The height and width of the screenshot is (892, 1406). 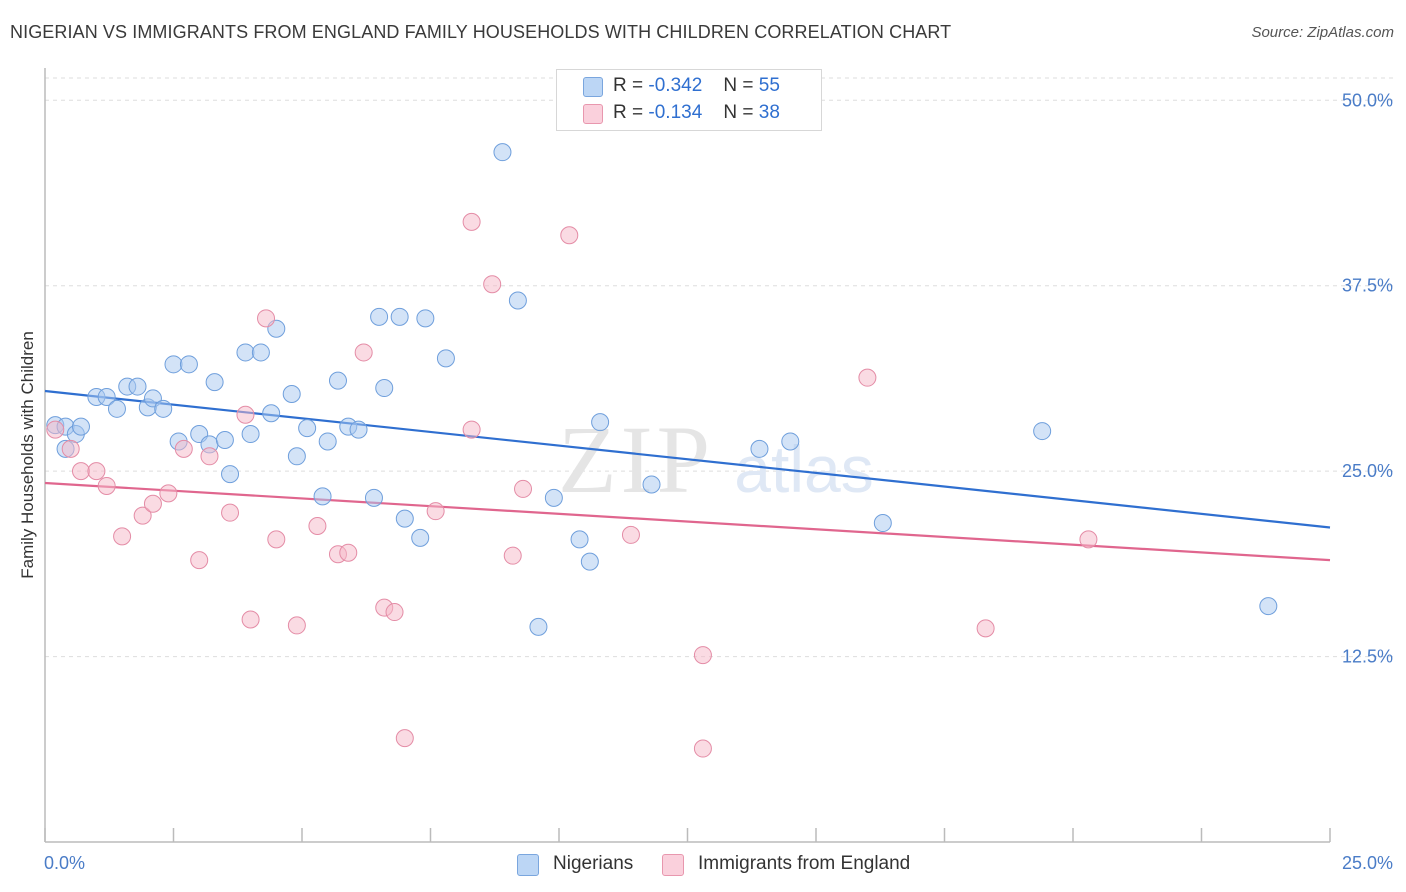 What do you see at coordinates (687, 521) in the screenshot?
I see `trend-line-england` at bounding box center [687, 521].